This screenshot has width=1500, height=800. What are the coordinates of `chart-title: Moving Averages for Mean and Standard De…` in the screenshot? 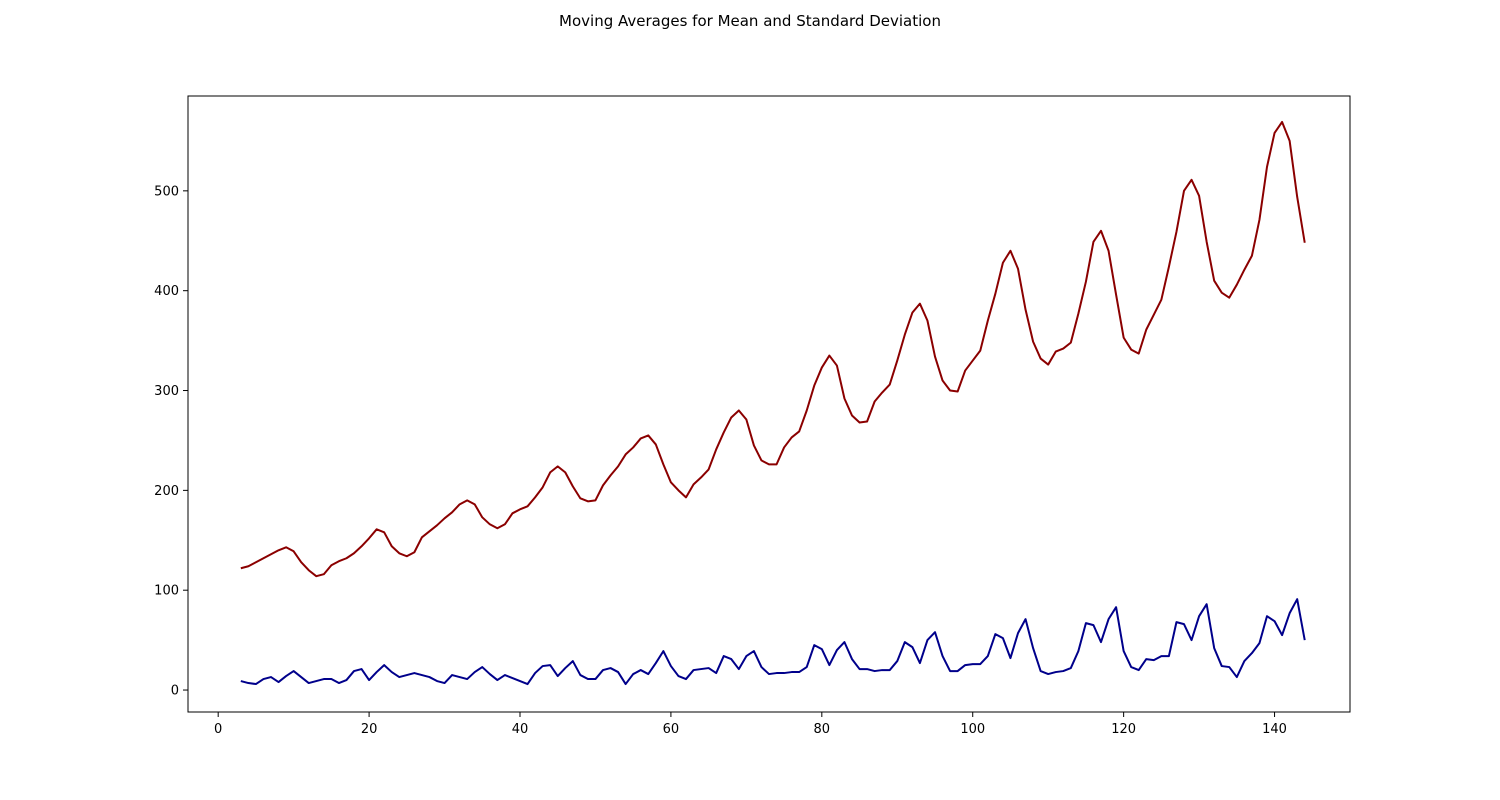 It's located at (750, 21).